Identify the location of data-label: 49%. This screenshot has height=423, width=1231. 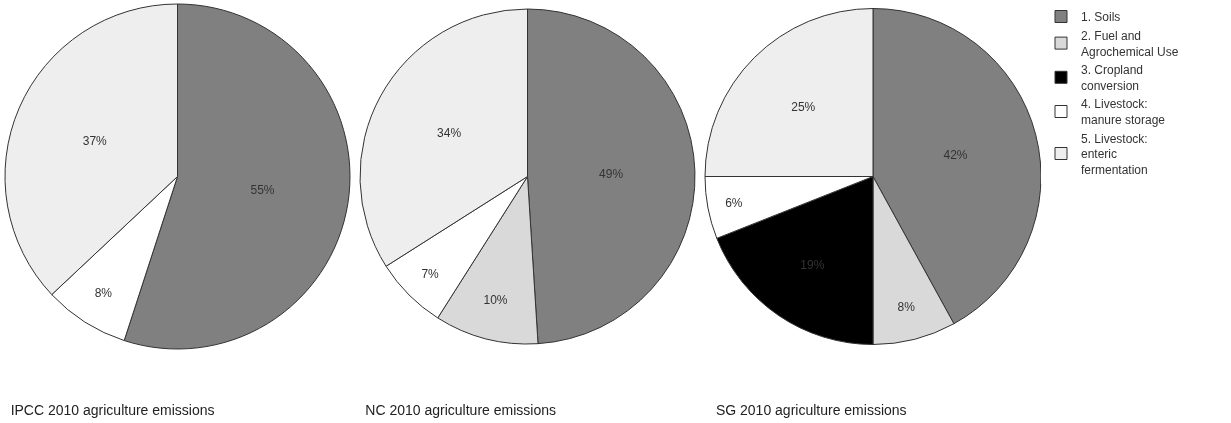
(611, 173).